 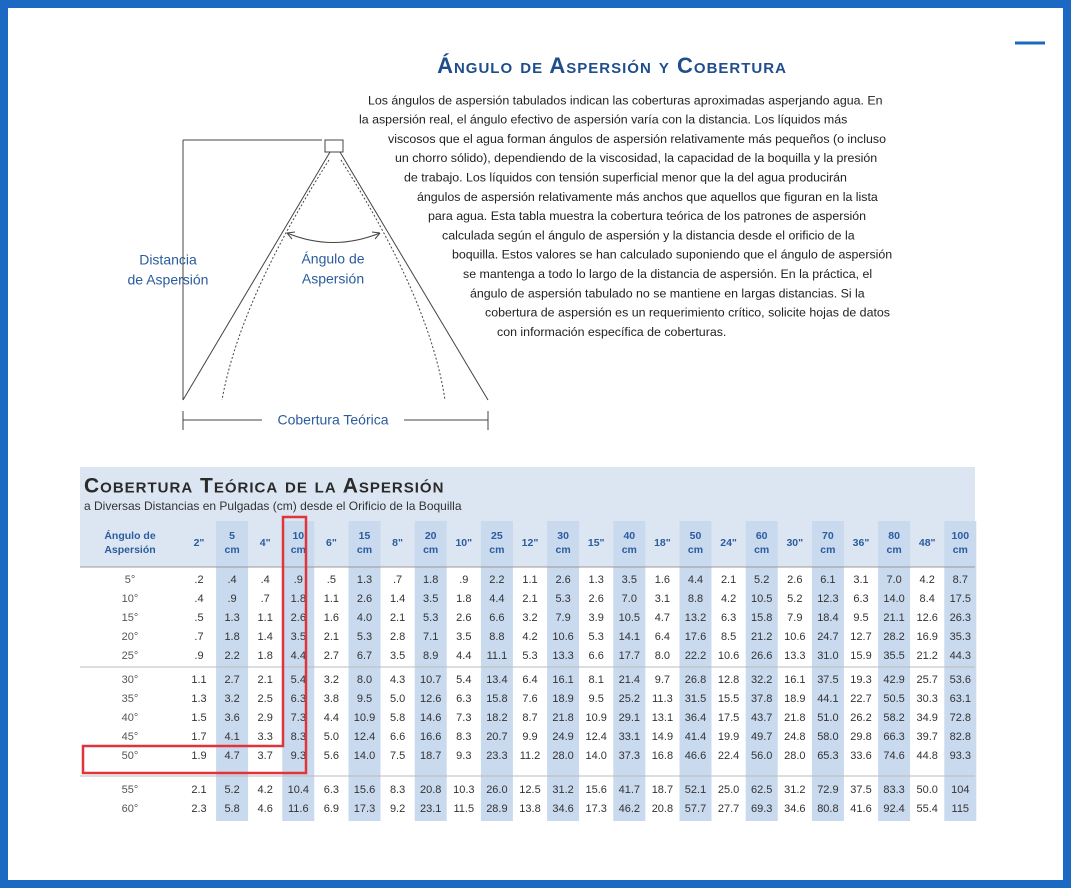 I want to click on distance-label: de Aspersión, so click(x=168, y=280).